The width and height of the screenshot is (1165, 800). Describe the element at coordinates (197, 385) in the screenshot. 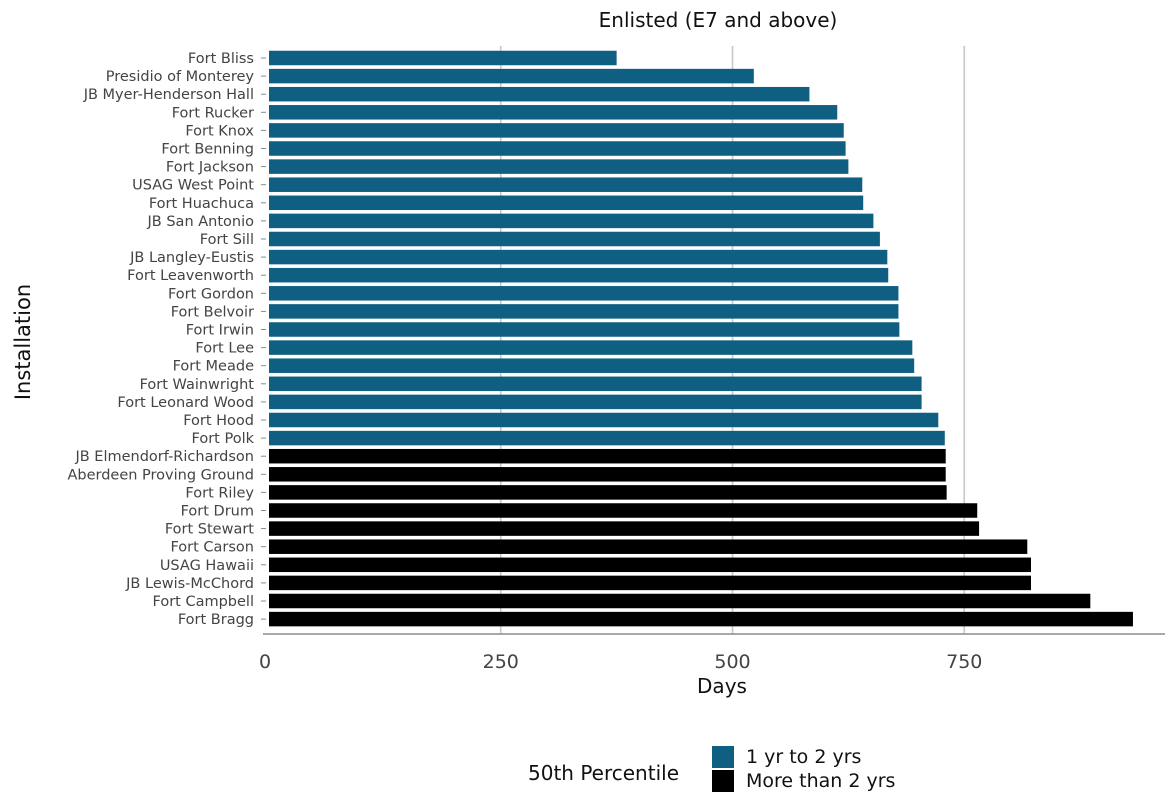

I see `y-tick-label: Fort Wainwright` at that location.